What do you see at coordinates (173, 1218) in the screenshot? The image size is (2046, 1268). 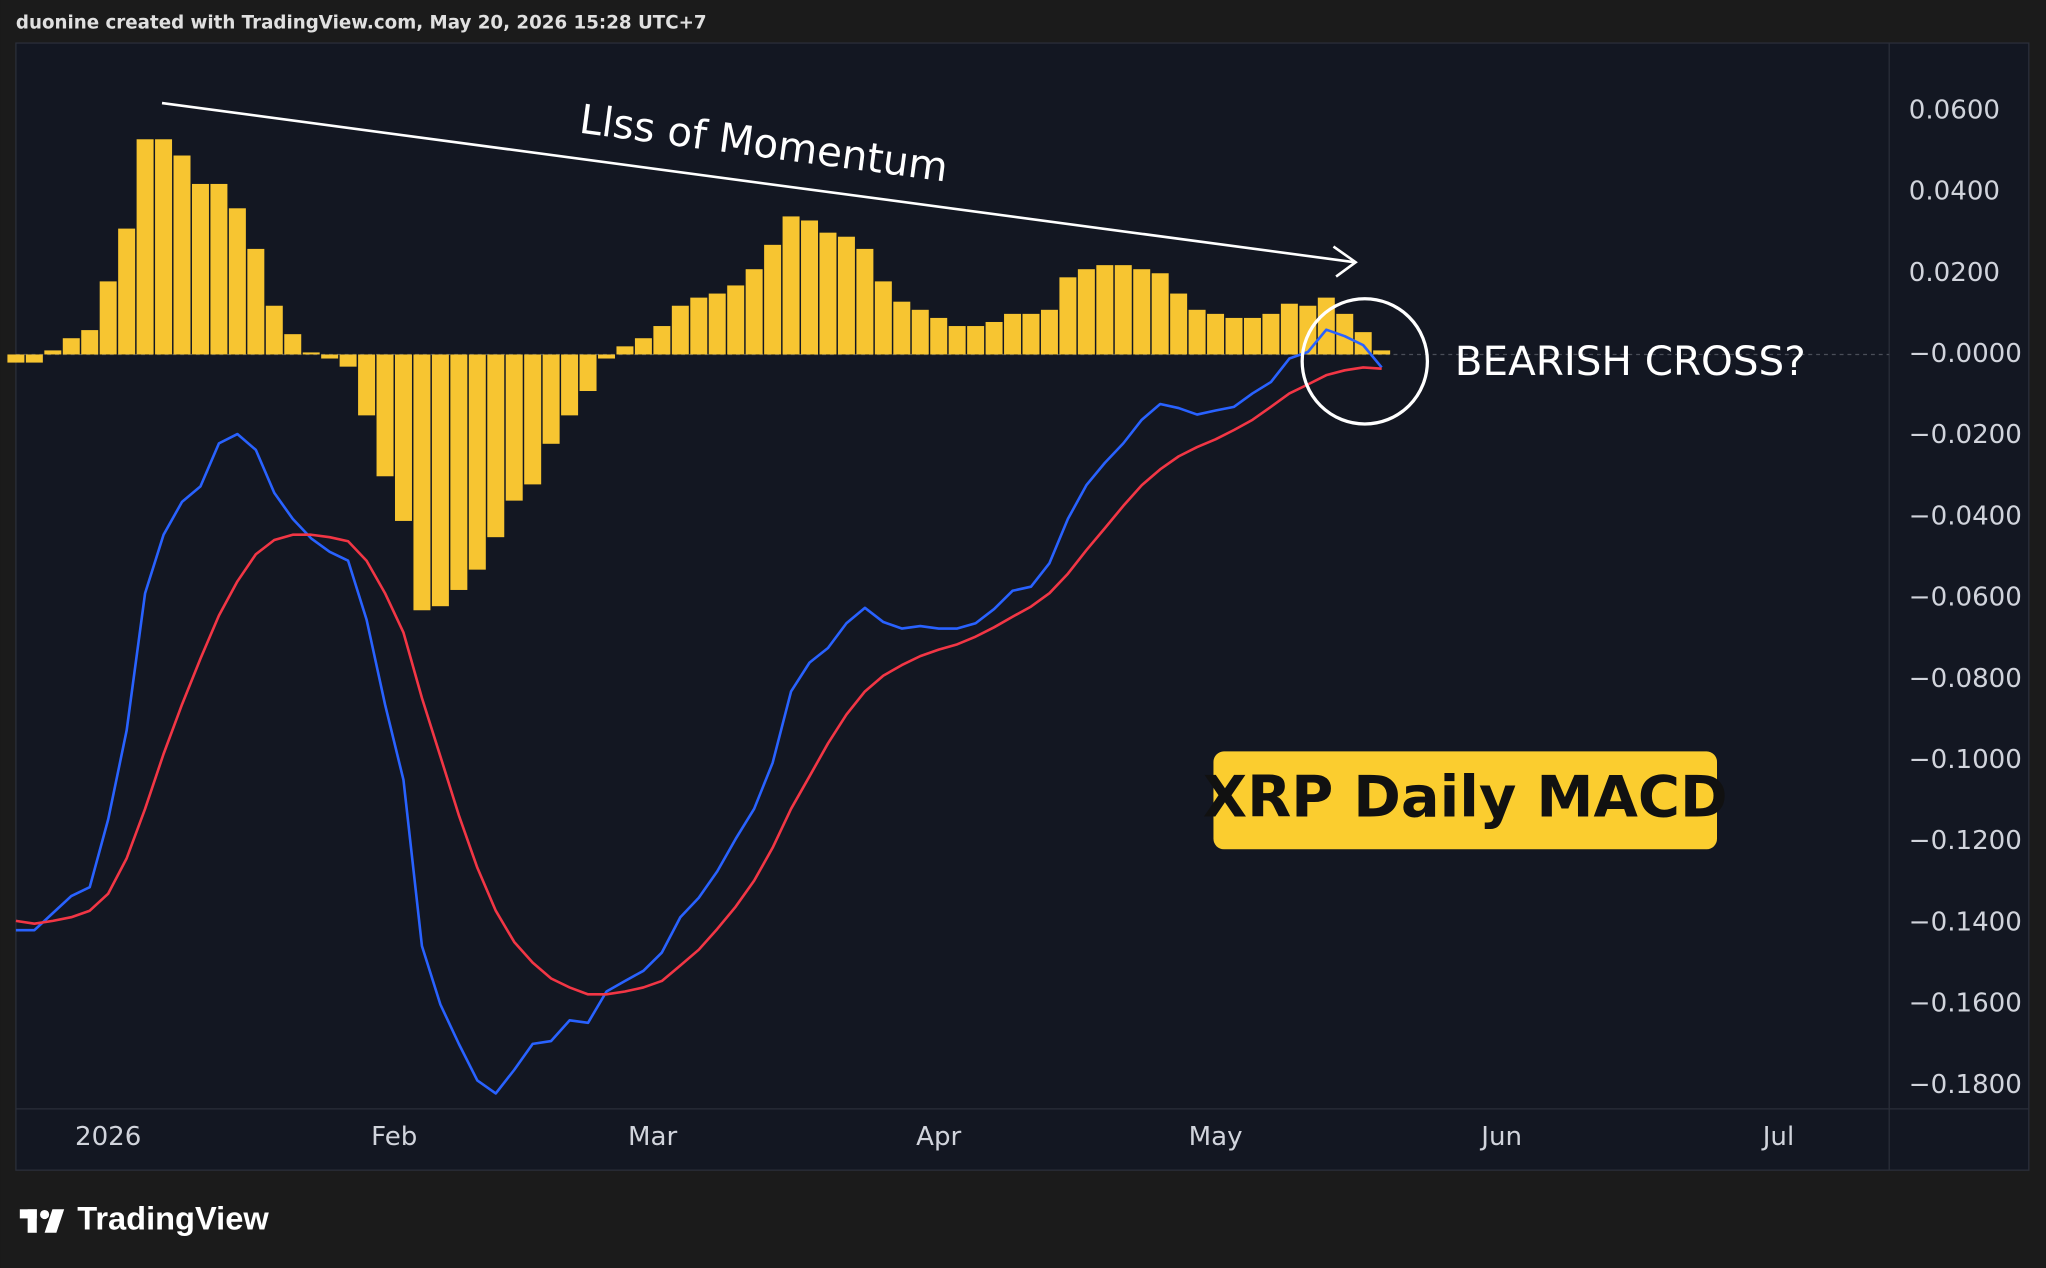 I see `footer-brand: TradingView` at bounding box center [173, 1218].